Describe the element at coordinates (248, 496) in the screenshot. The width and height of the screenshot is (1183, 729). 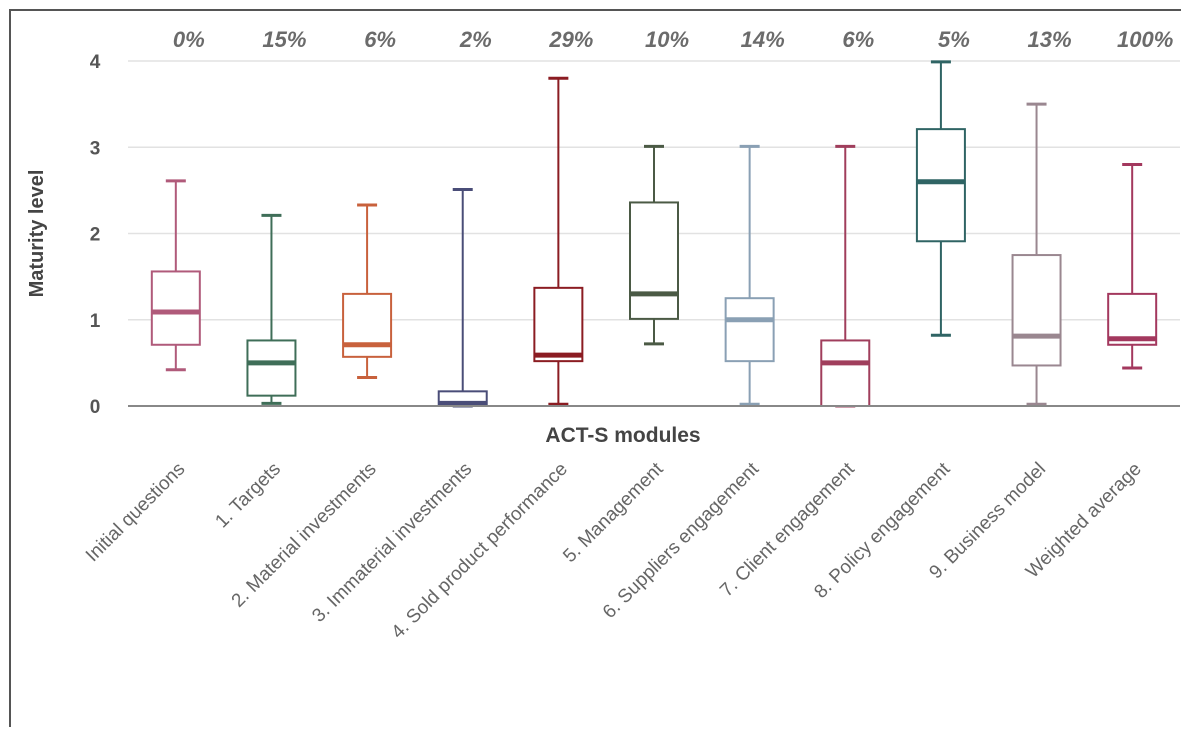
I see `x-tick-label: 1. Targets` at that location.